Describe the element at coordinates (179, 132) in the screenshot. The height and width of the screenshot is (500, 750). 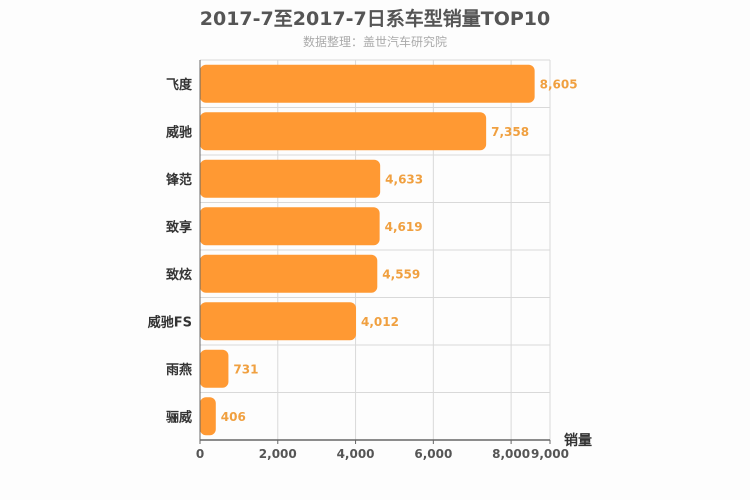
I see `category-label: 威驰` at that location.